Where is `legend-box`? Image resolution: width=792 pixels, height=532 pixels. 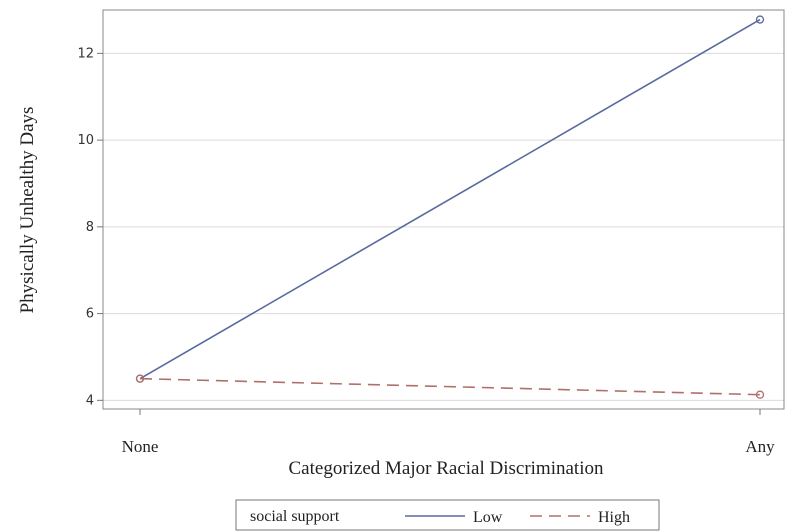
legend-box is located at coordinates (447, 515).